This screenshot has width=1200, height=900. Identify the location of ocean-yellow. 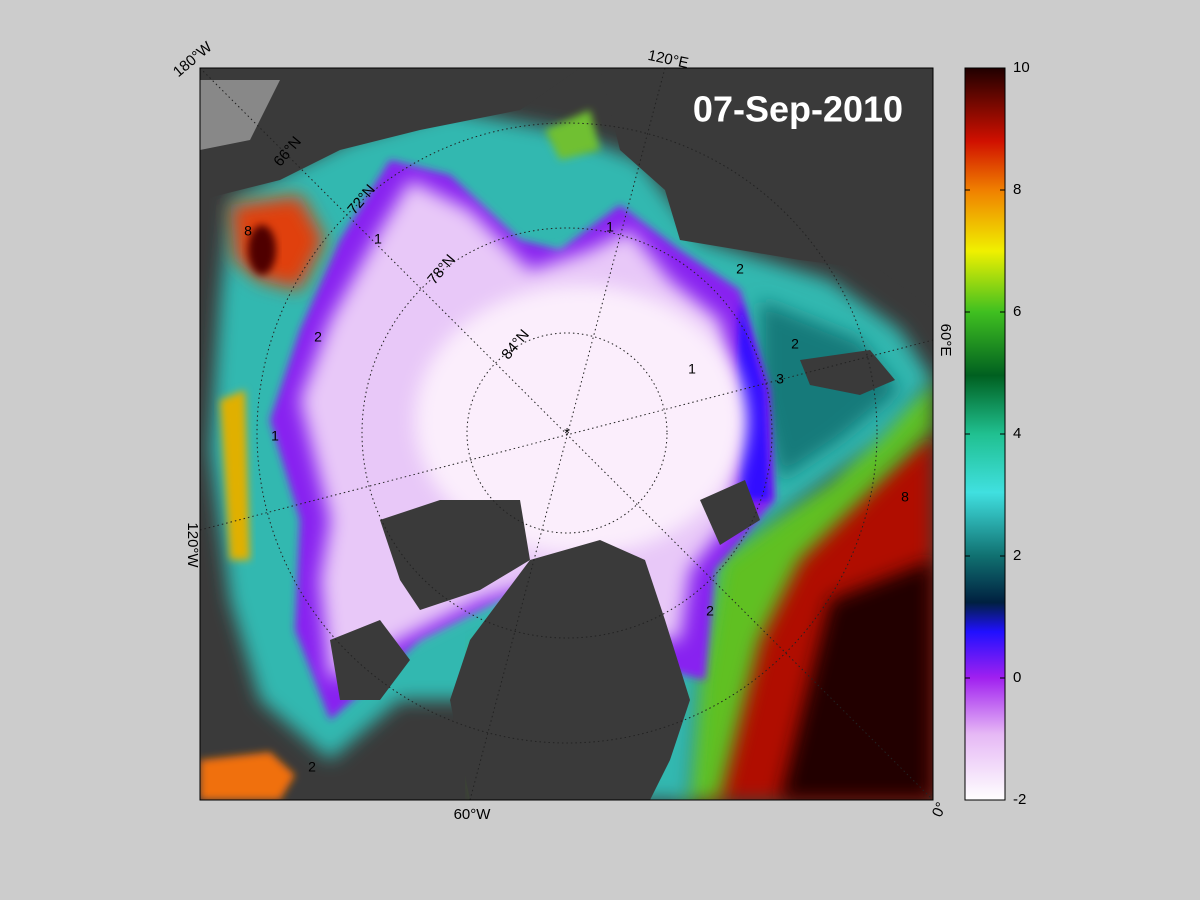
(235, 475).